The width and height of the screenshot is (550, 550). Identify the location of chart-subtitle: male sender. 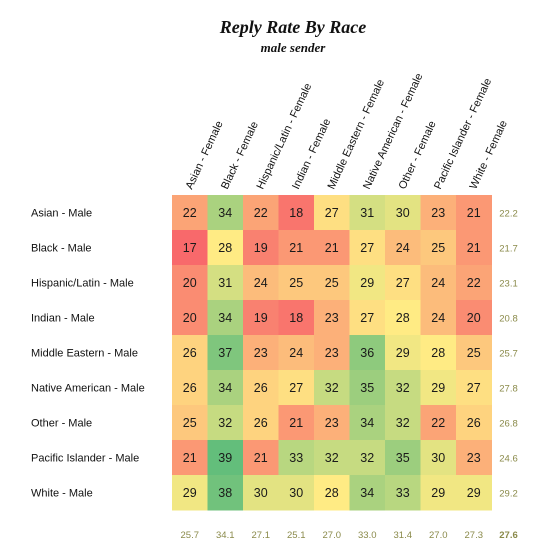
(293, 47).